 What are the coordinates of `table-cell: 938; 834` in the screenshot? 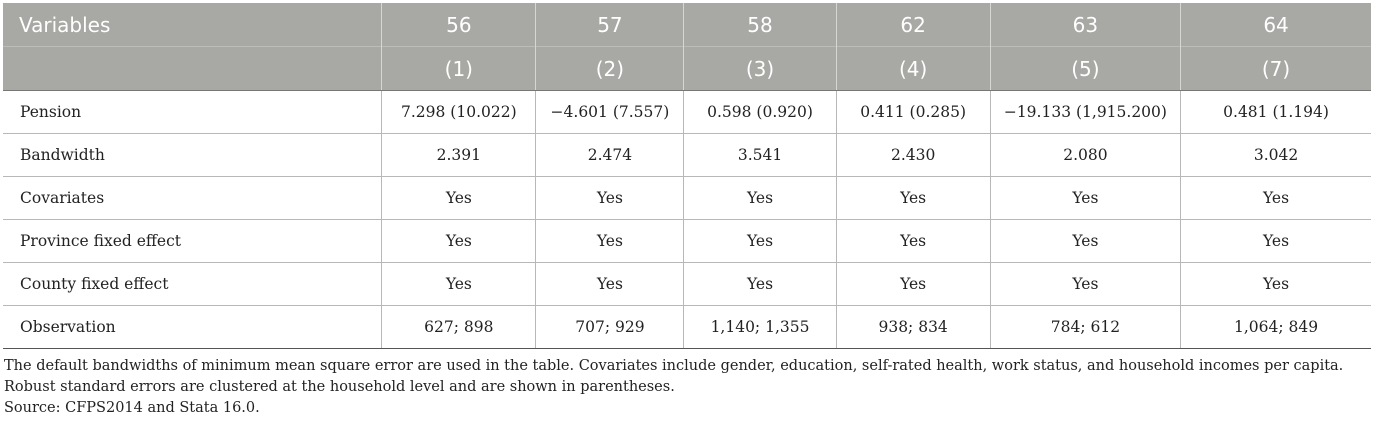 It's located at (913, 327).